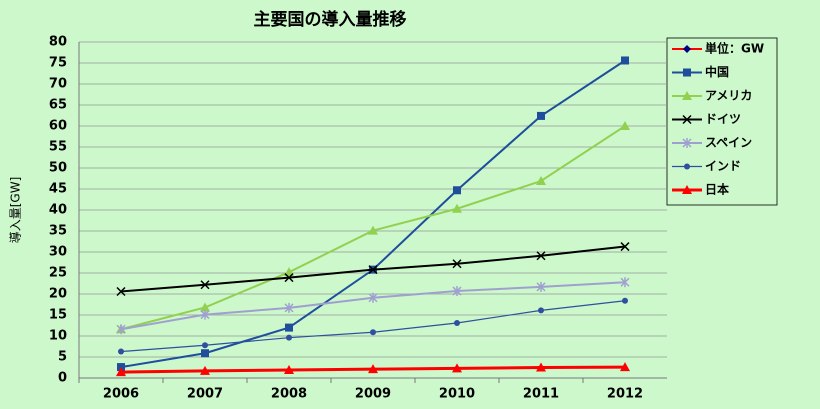 Image resolution: width=820 pixels, height=409 pixels. I want to click on legend-label: 日本, so click(717, 189).